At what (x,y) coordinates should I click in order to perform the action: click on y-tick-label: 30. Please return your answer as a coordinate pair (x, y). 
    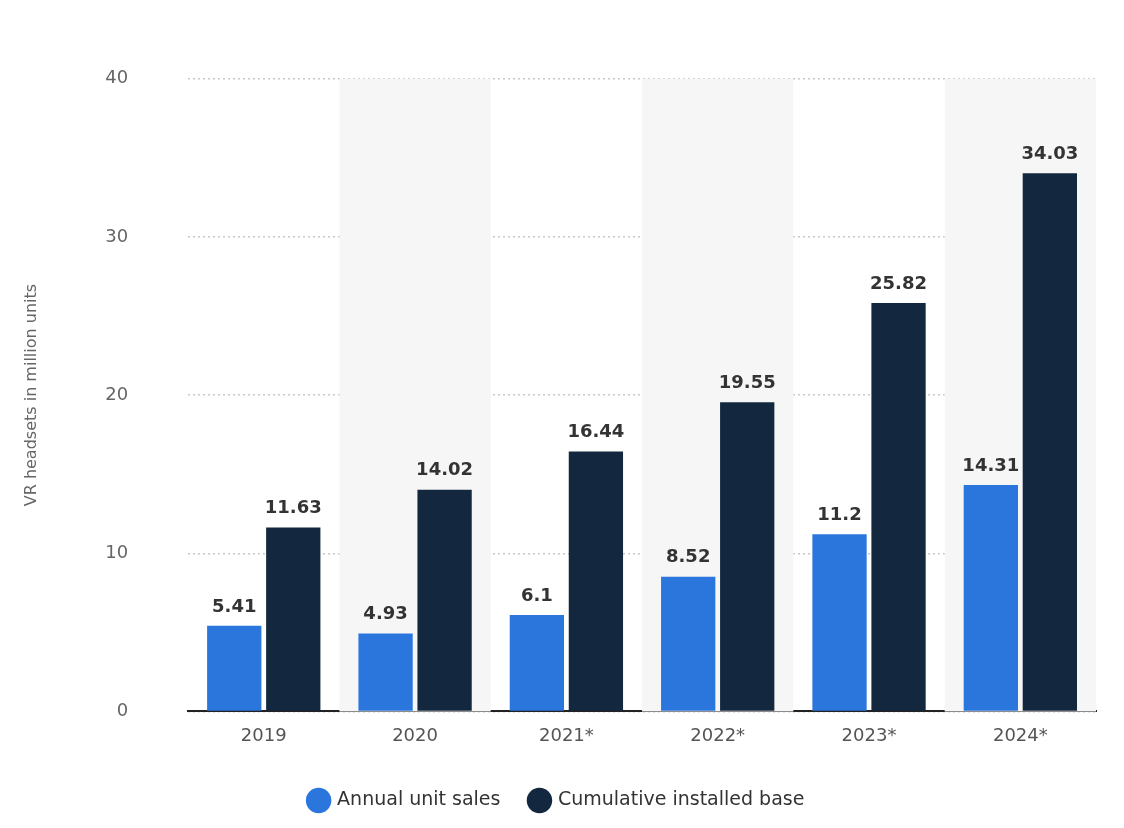
    Looking at the image, I should click on (117, 235).